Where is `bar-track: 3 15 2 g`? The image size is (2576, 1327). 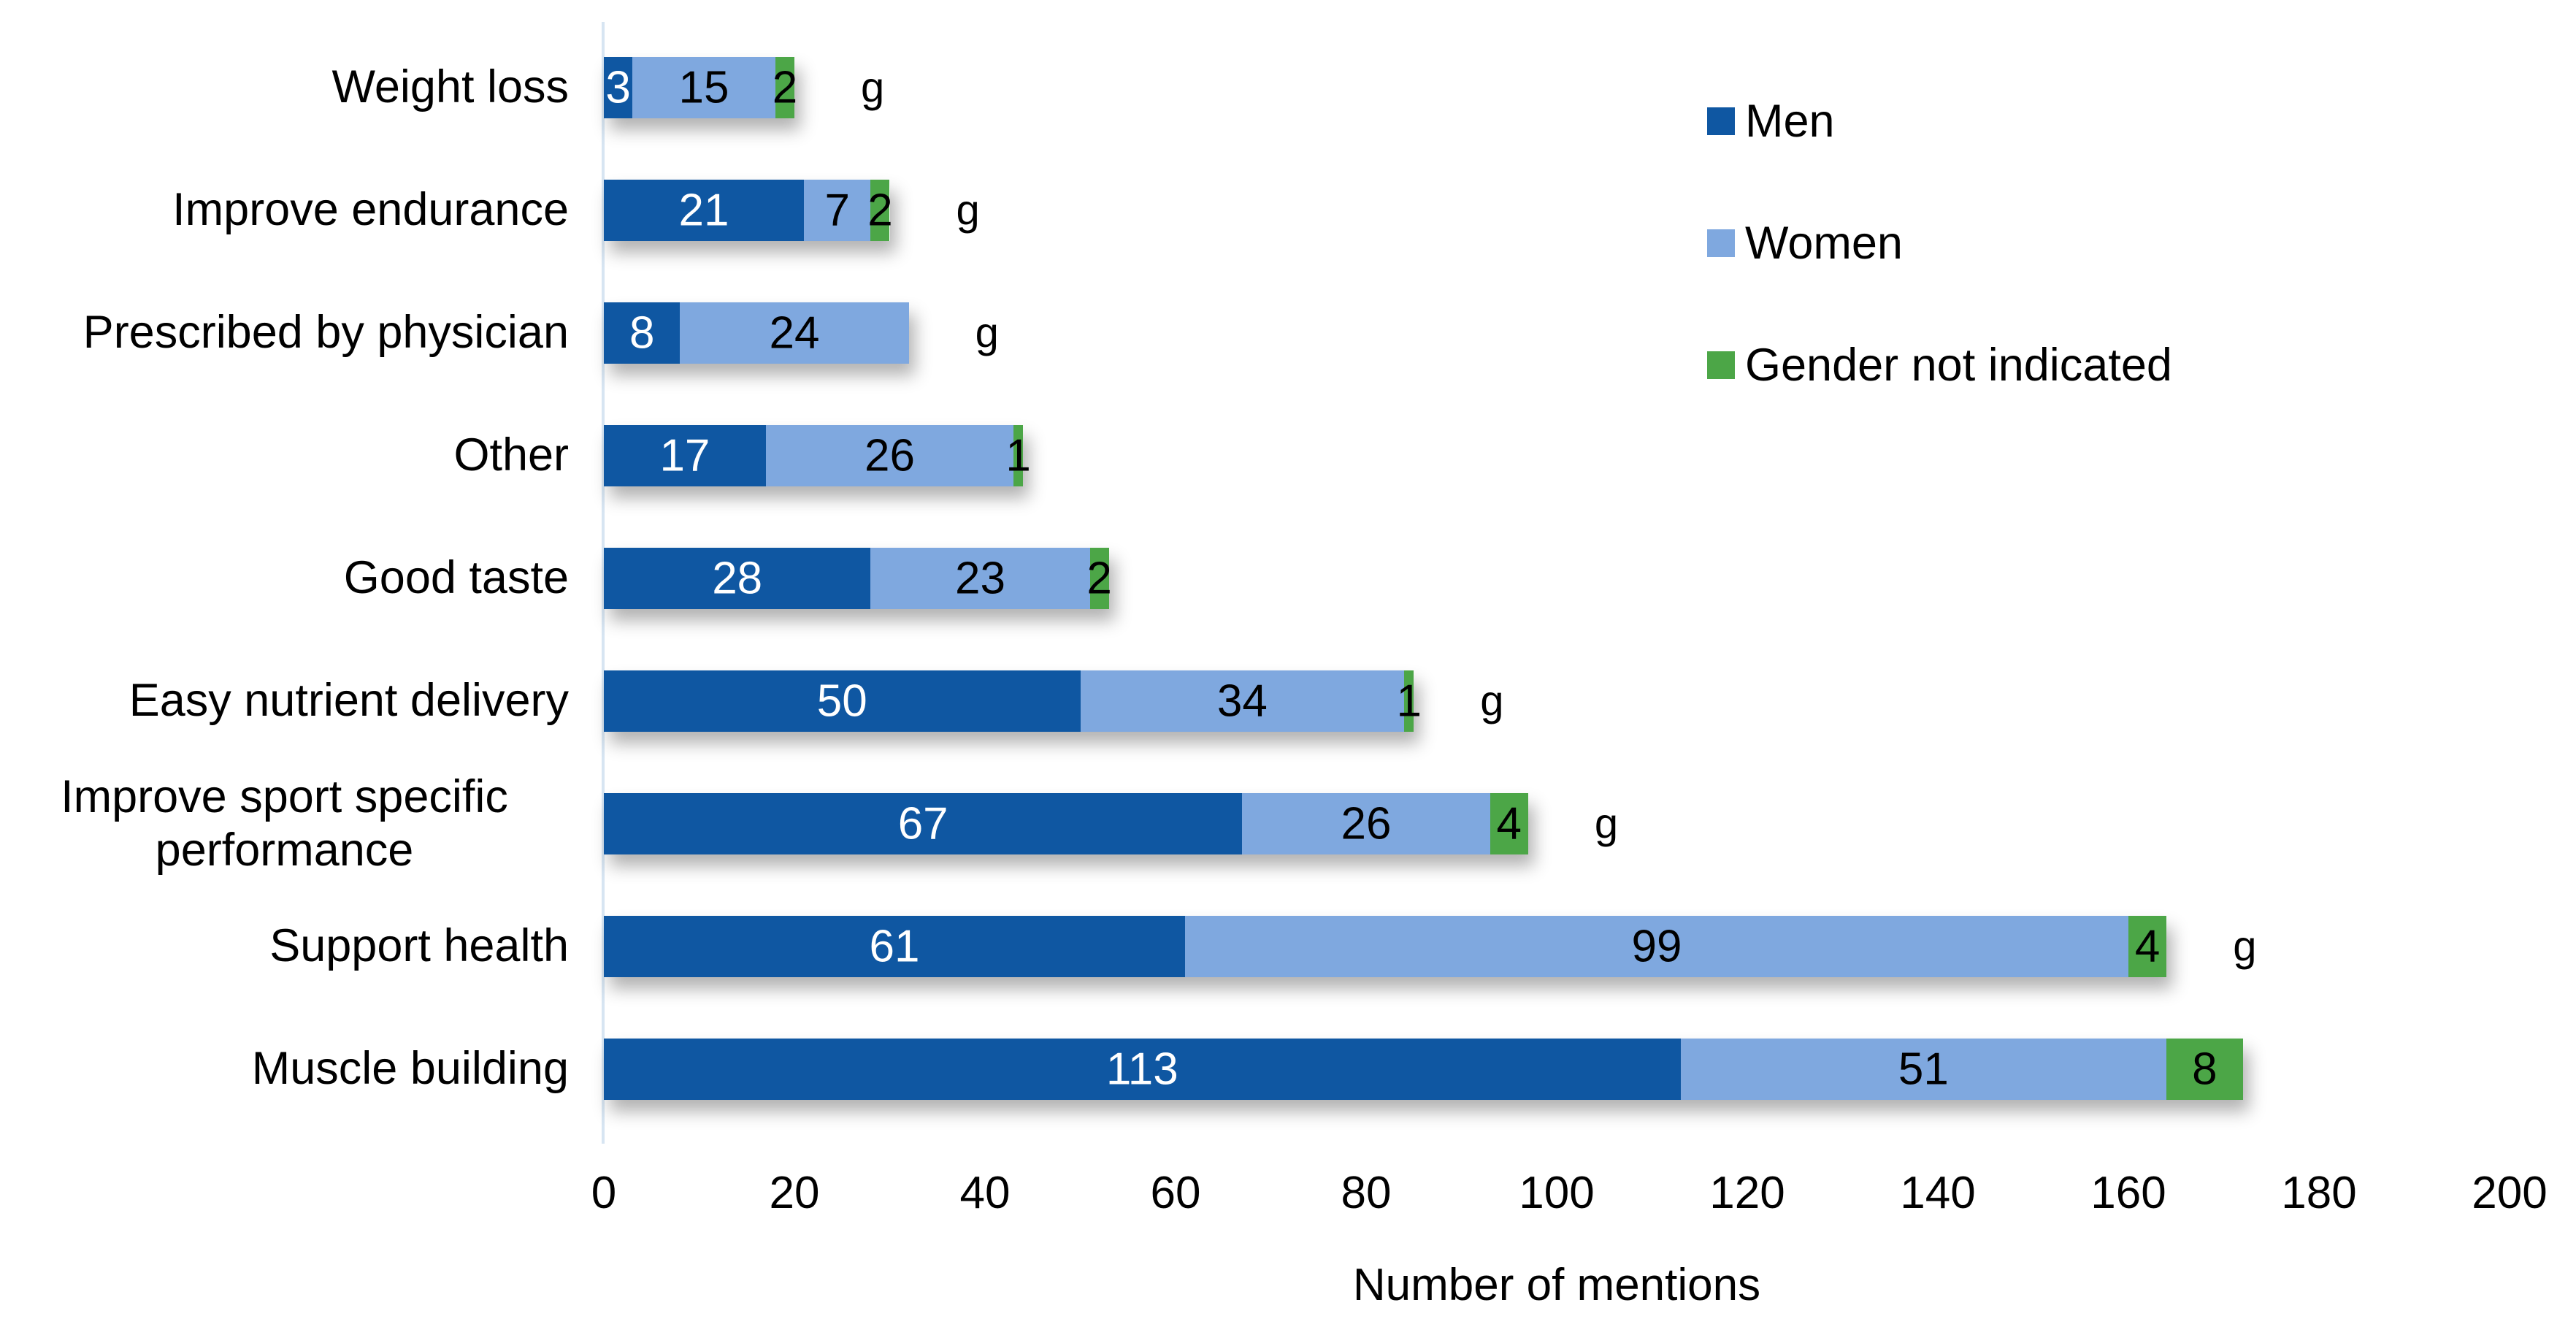 bar-track: 3 15 2 g is located at coordinates (1557, 87).